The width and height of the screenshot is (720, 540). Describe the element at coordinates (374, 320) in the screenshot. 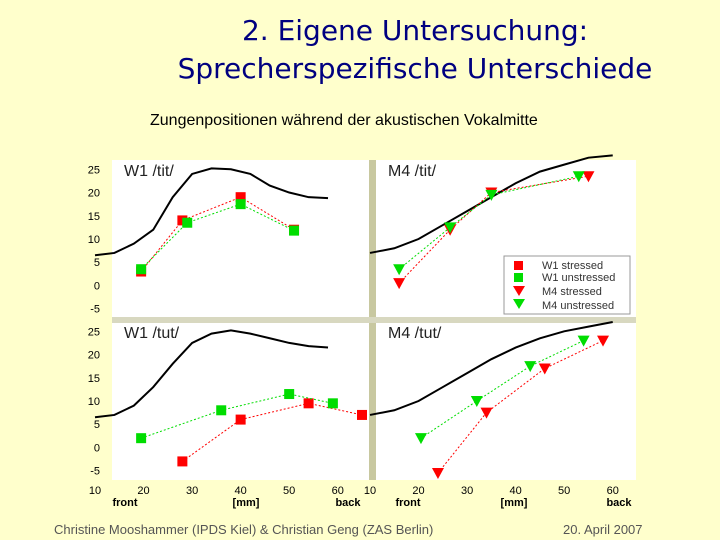

I see `panel-separator-horizontal` at that location.